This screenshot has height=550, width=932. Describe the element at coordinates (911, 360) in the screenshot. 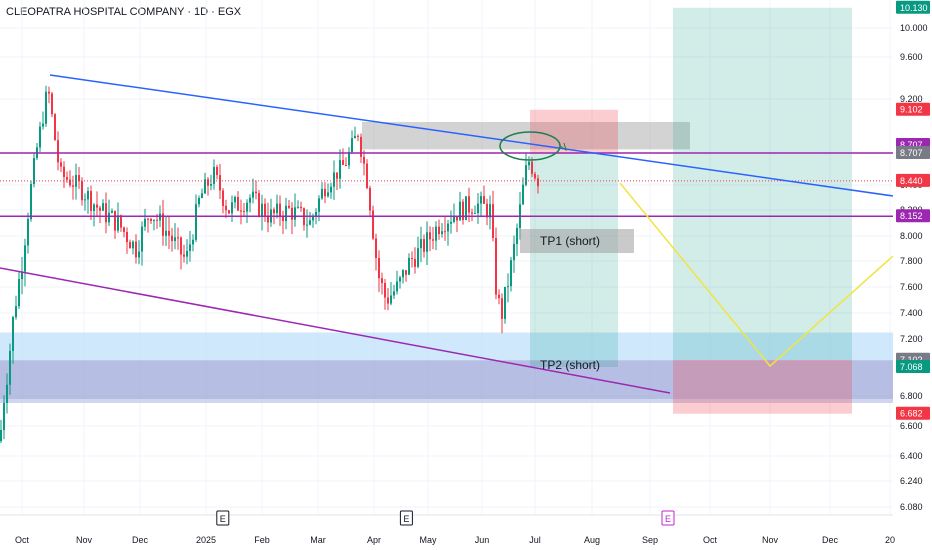

I see `price-badge-label: 7.102` at that location.